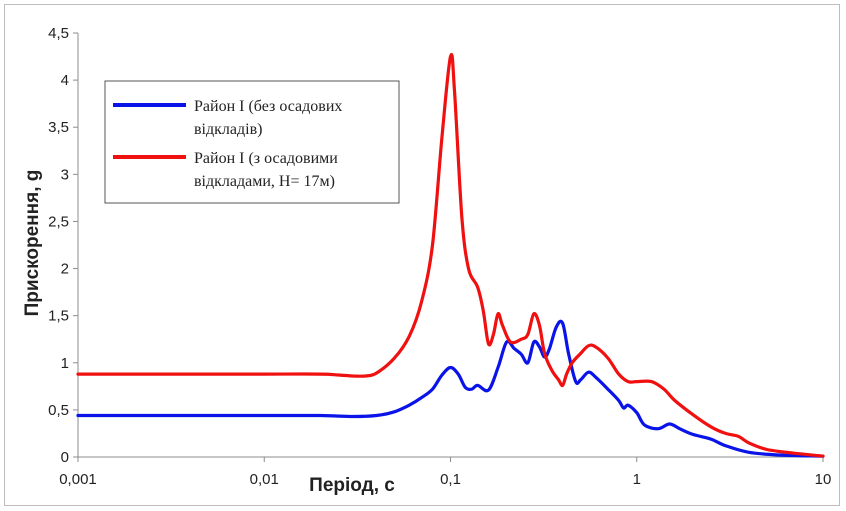  I want to click on y-tick-label: 1,5, so click(58, 316).